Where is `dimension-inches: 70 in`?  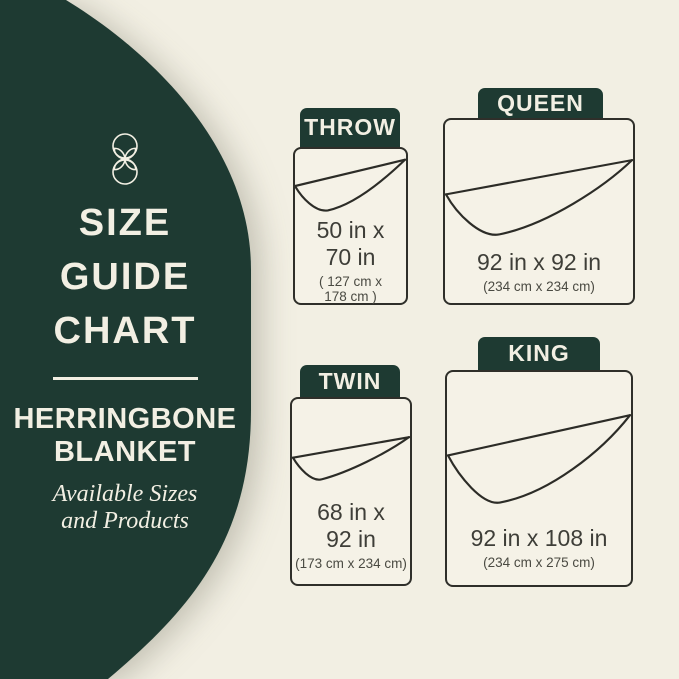
dimension-inches: 70 in is located at coordinates (350, 257).